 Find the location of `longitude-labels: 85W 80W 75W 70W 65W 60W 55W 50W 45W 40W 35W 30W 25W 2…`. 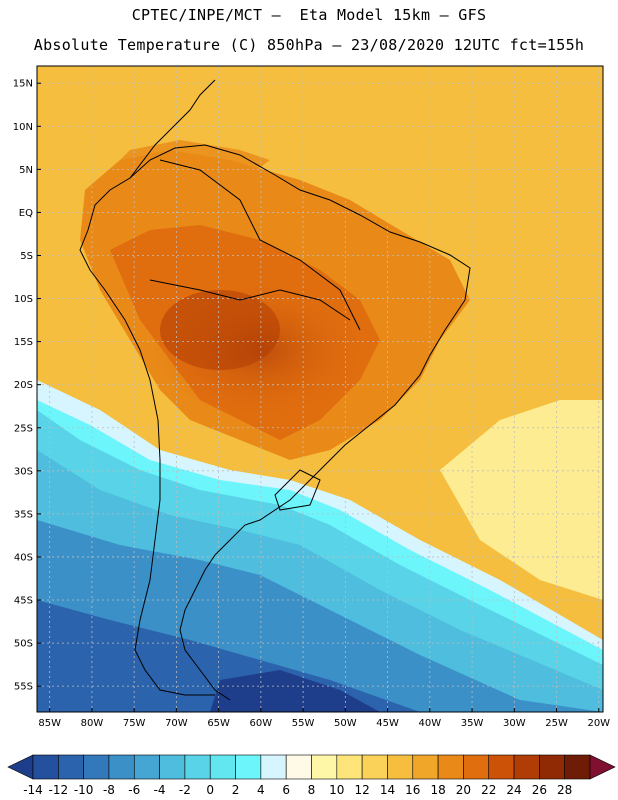

longitude-labels: 85W 80W 75W 70W 65W 60W 55W 50W 45W 40W 35W 30W 25W 2… is located at coordinates (324, 718).